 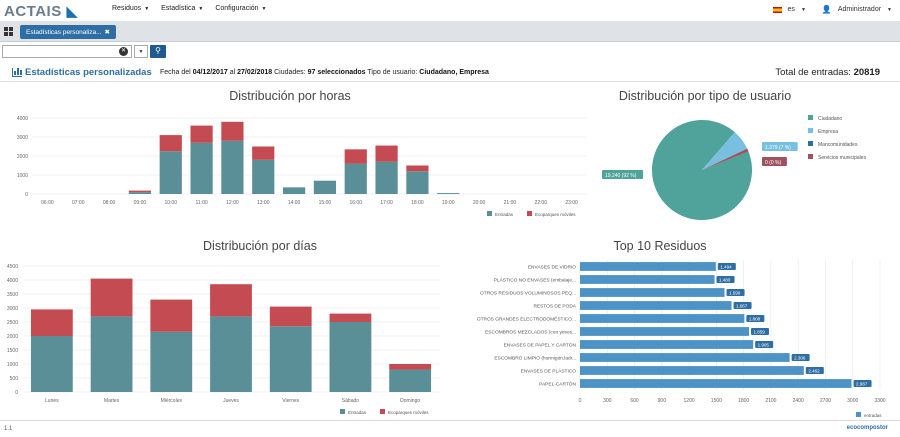 I want to click on legend-label: Empresa, so click(x=828, y=132).